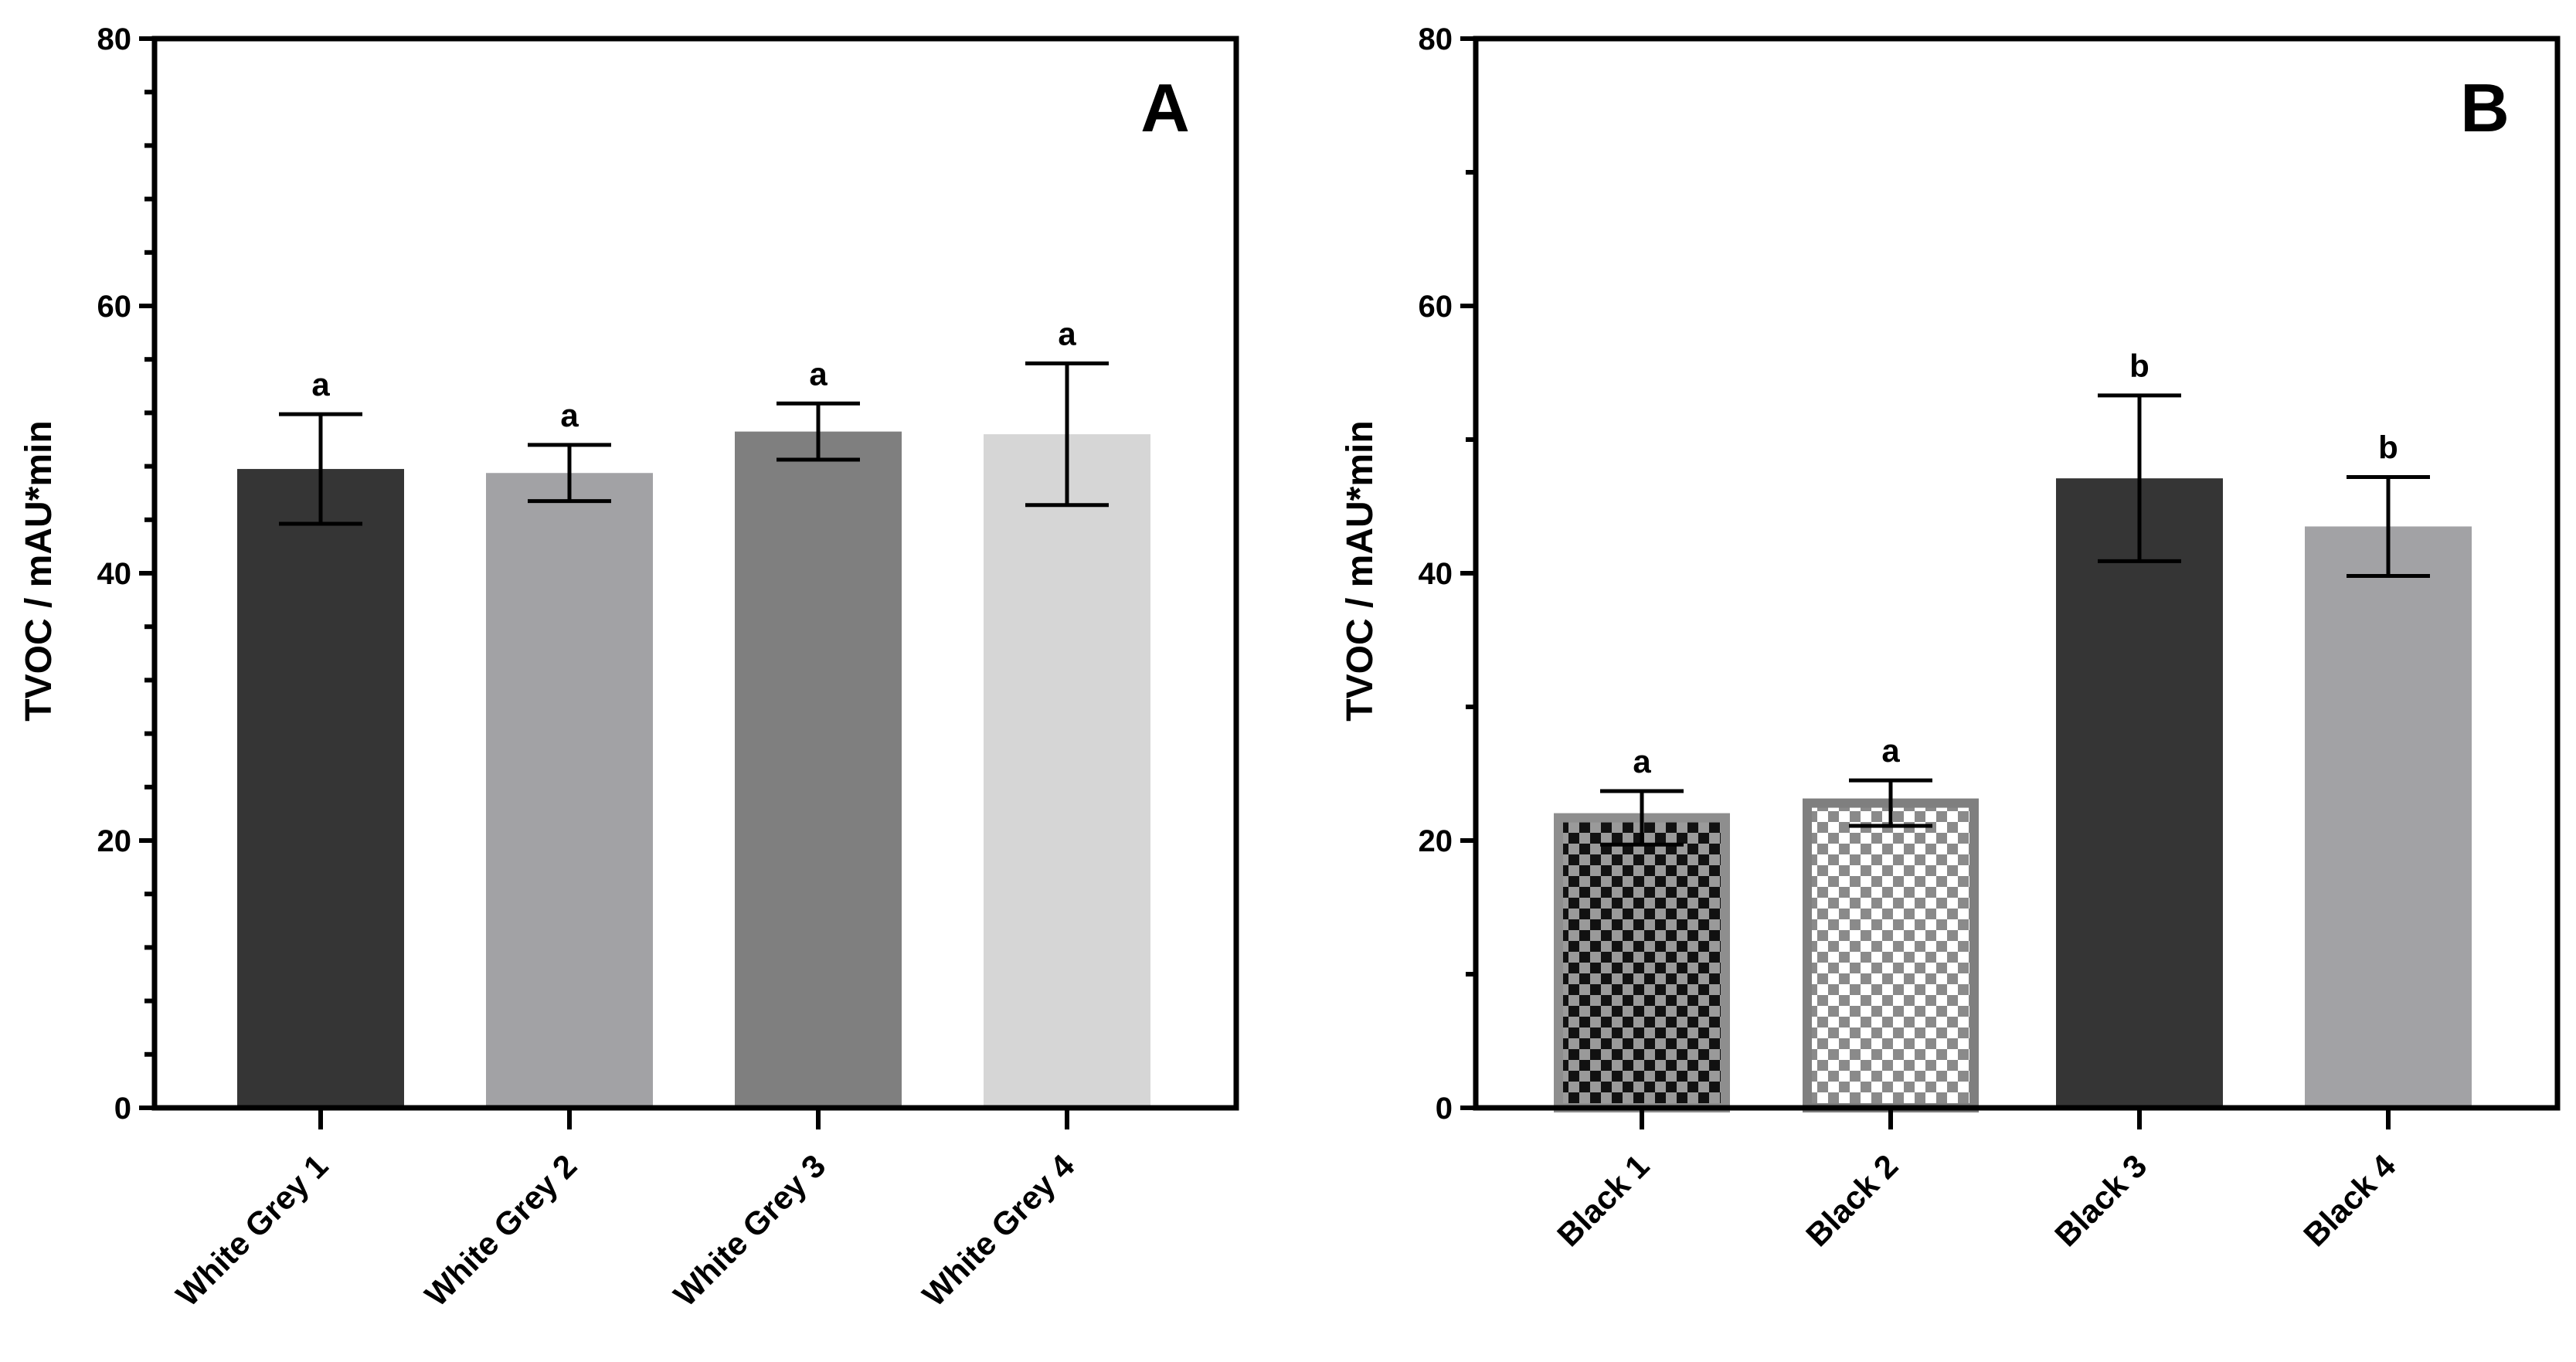  What do you see at coordinates (2485, 108) in the screenshot?
I see `panel-letter-b: B` at bounding box center [2485, 108].